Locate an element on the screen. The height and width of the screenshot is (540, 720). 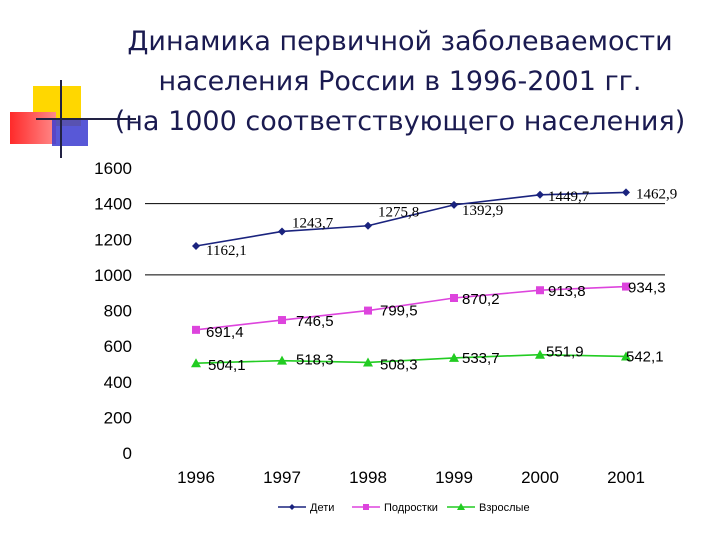
y-tick-label: 1400 is located at coordinates (113, 204).